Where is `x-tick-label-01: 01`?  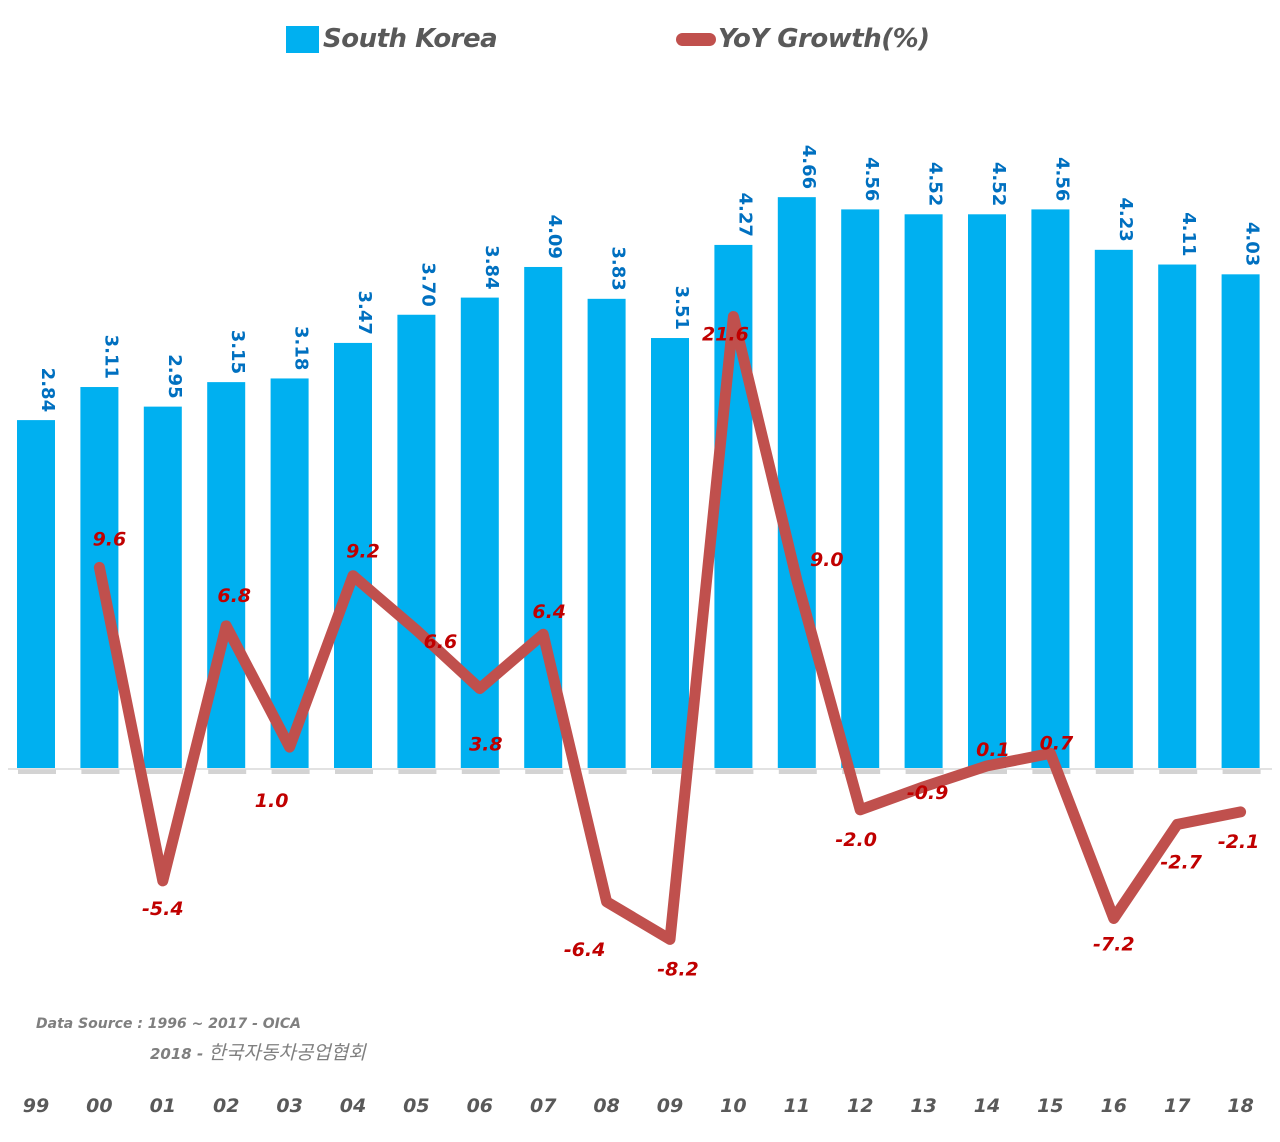
x-tick-label-01: 01 is located at coordinates (163, 1106).